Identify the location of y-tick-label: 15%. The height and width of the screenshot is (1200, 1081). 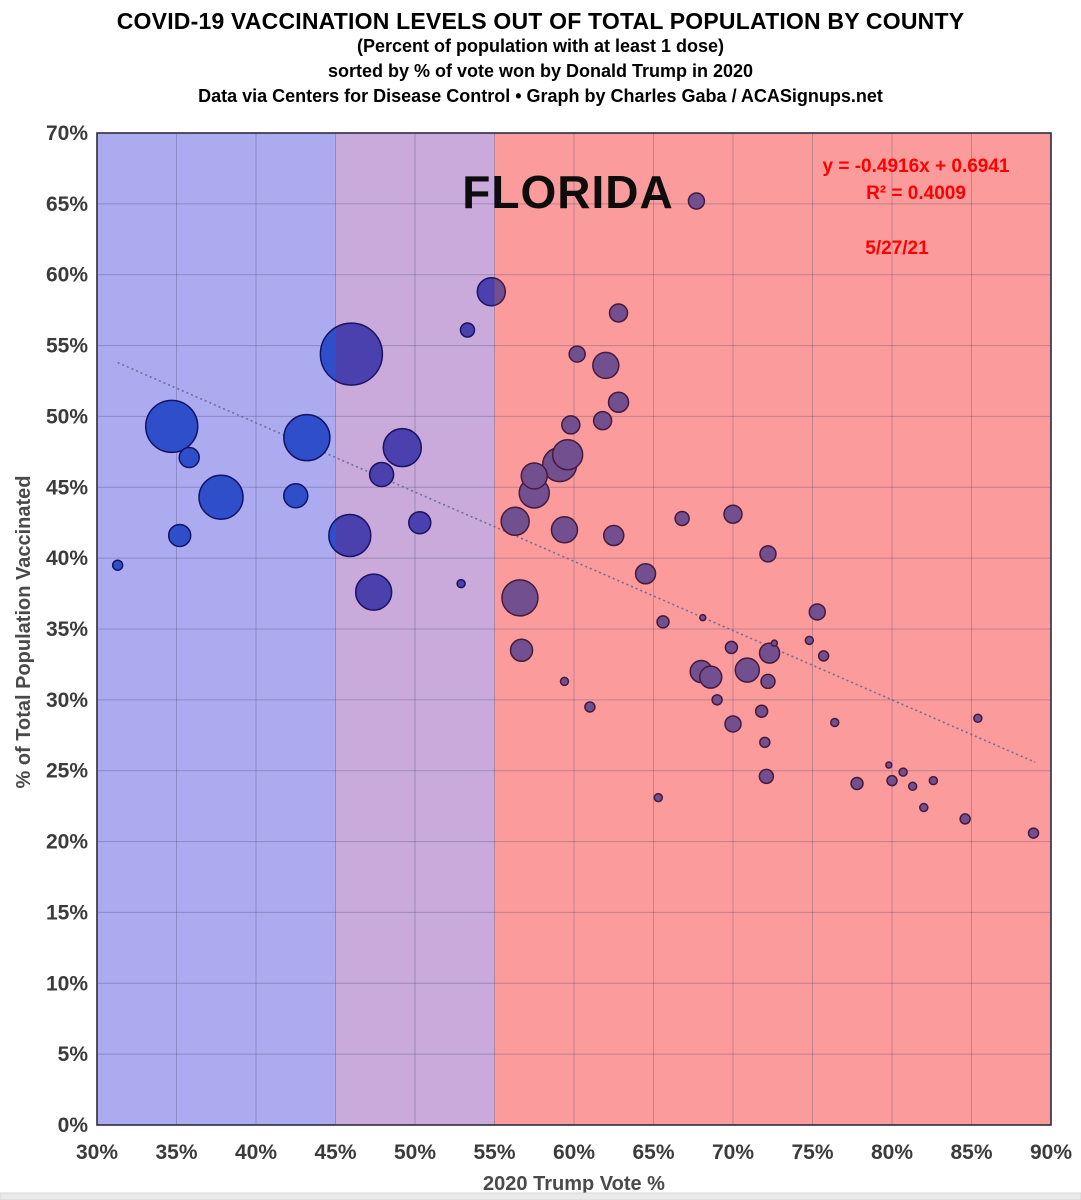
(67, 912).